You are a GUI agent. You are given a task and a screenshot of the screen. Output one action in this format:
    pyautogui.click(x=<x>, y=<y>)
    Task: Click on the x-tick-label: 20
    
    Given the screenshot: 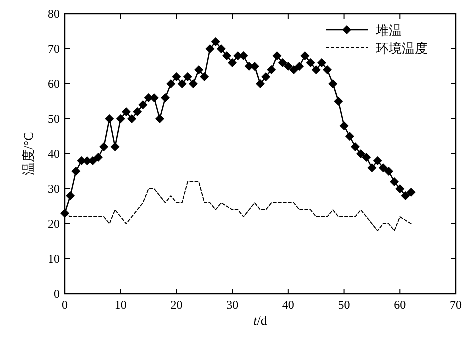 What is the action you would take?
    pyautogui.click(x=176, y=305)
    